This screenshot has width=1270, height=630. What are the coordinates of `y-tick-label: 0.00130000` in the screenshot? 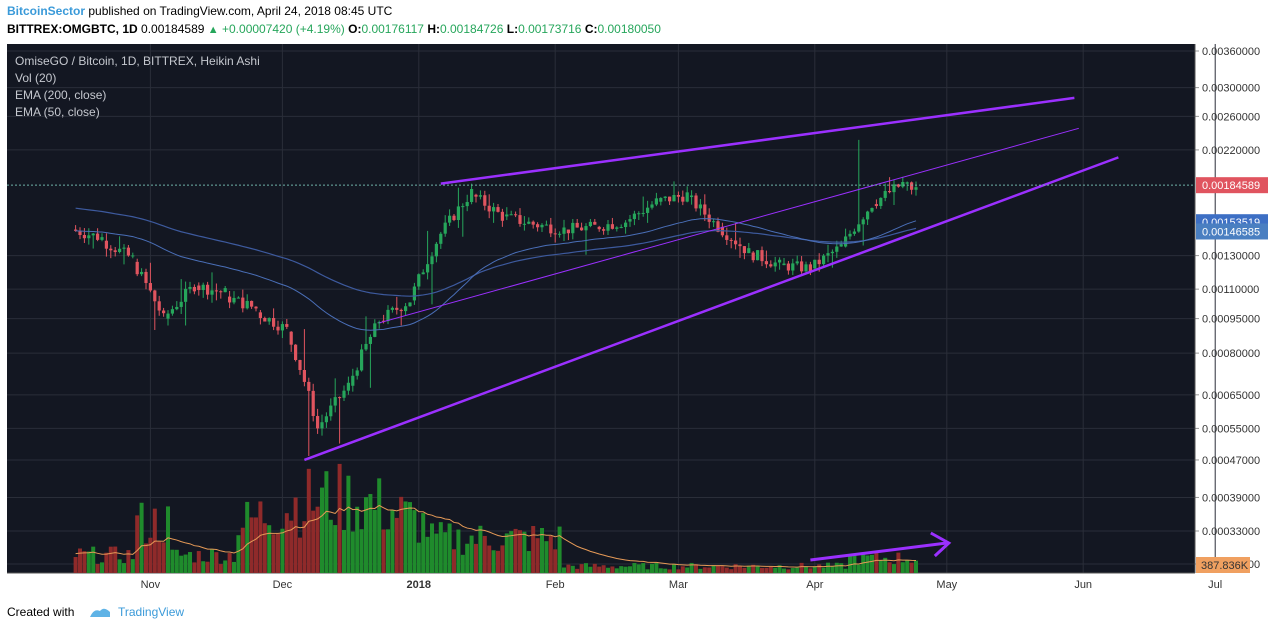 It's located at (1231, 257).